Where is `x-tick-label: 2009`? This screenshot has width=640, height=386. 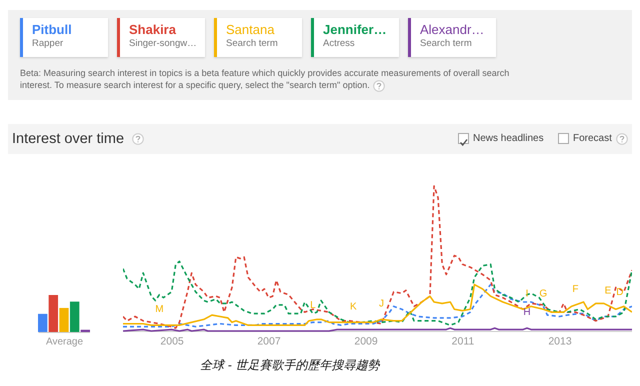 x-tick-label: 2009 is located at coordinates (366, 342).